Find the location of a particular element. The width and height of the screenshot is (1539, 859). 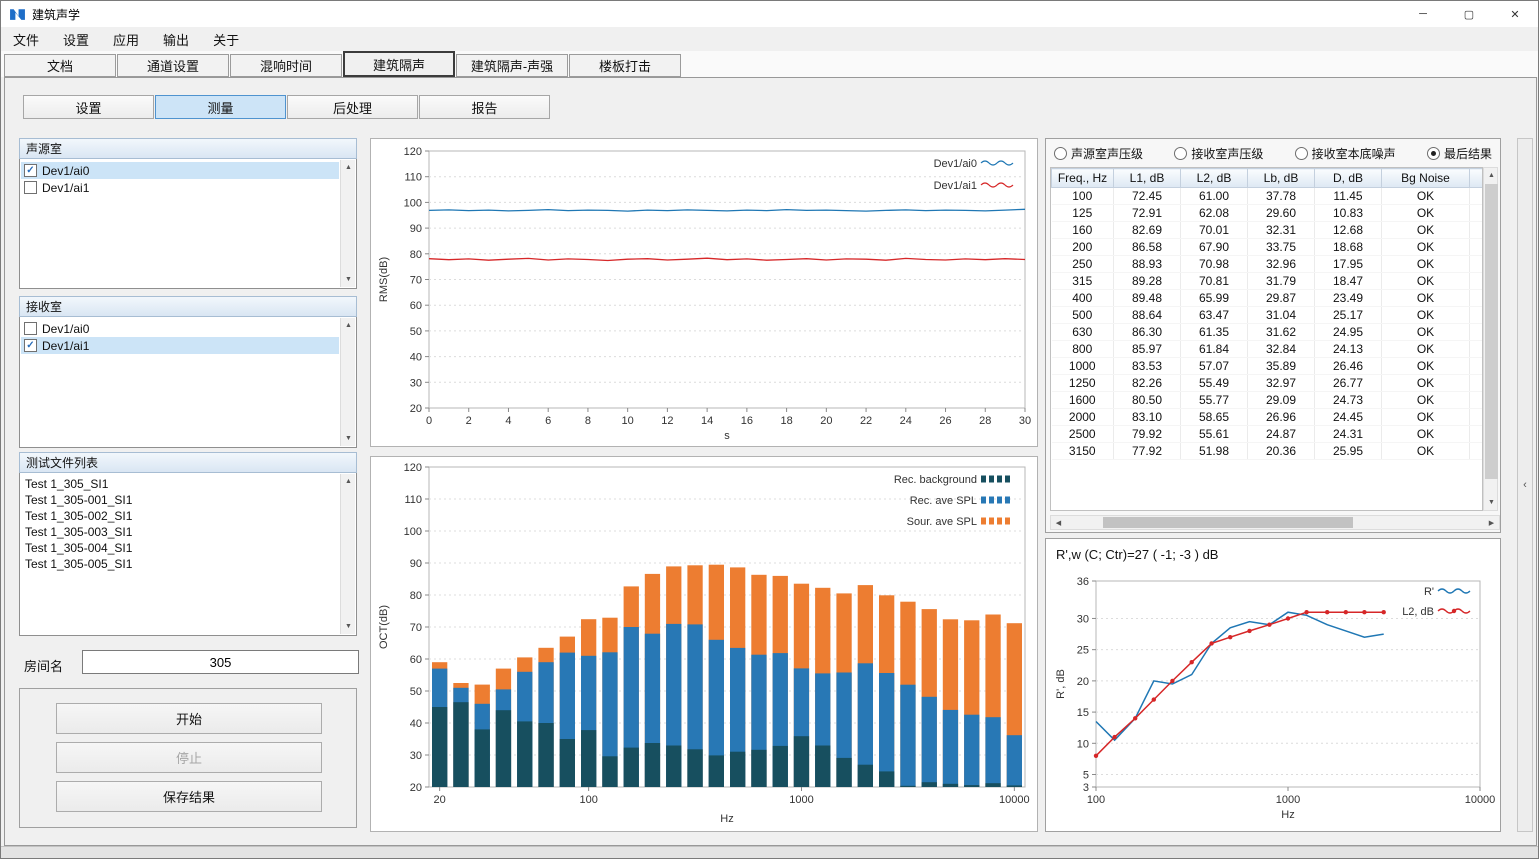

scroll-right-icon: ▶ is located at coordinates (1491, 523).